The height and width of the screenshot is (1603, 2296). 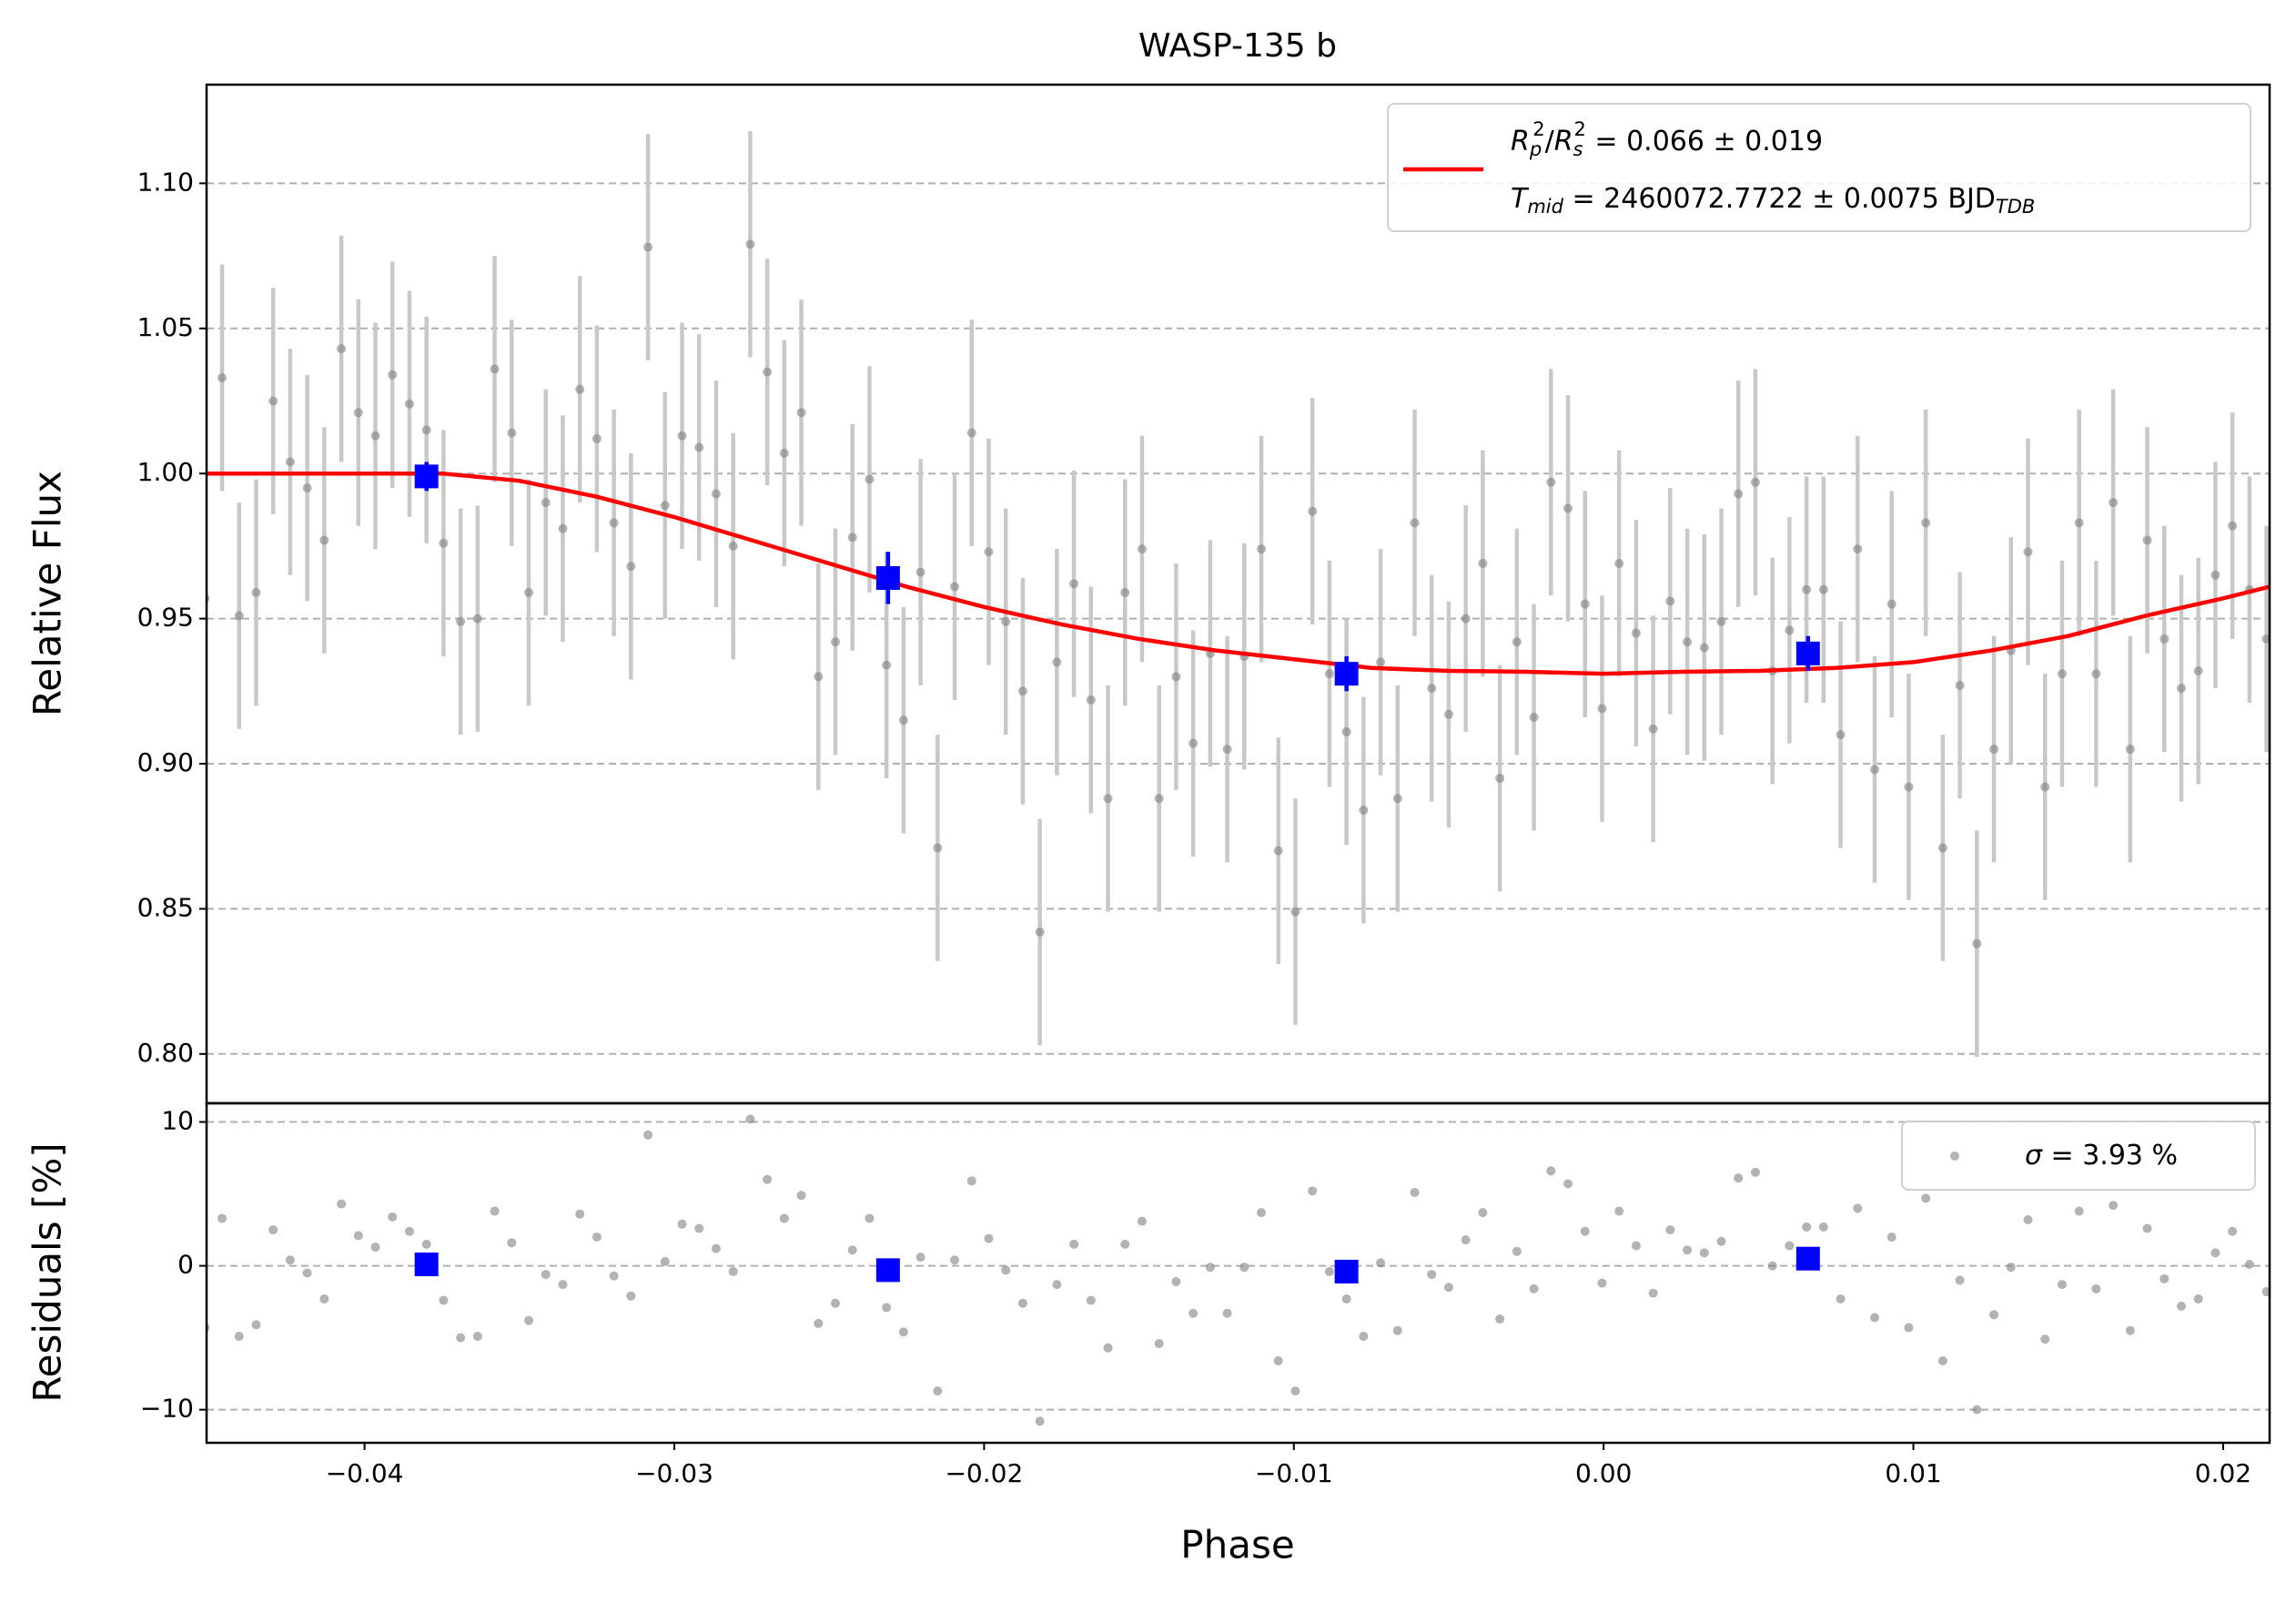 I want to click on binned-point, so click(x=1807, y=1258).